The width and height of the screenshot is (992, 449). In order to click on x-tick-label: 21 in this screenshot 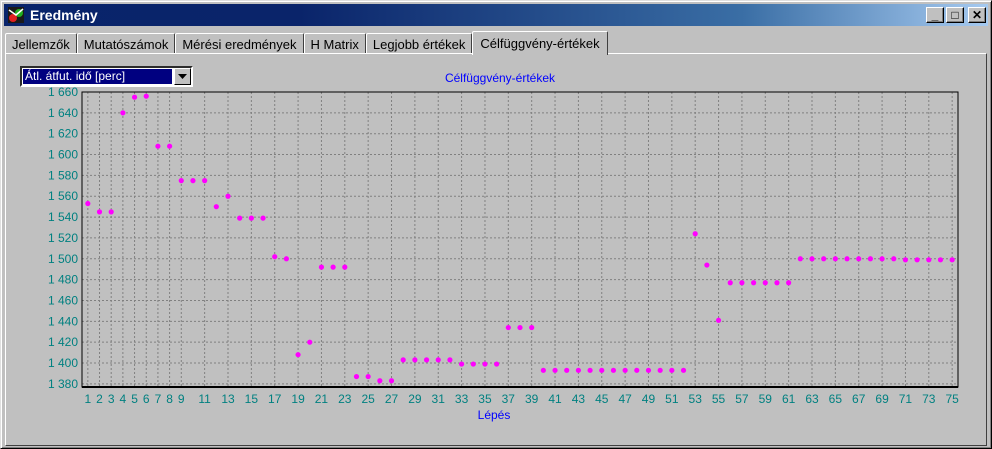, I will do `click(322, 399)`.